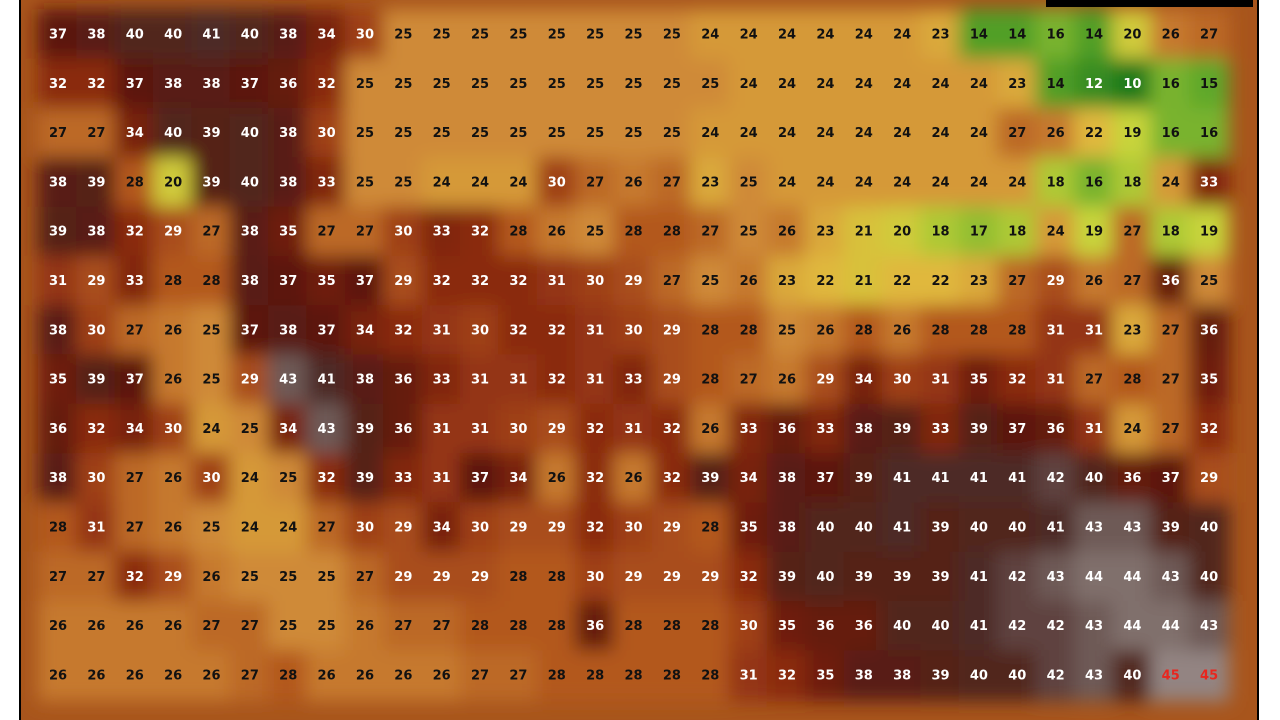  What do you see at coordinates (1132, 626) in the screenshot?
I see `temperature-label: 44` at bounding box center [1132, 626].